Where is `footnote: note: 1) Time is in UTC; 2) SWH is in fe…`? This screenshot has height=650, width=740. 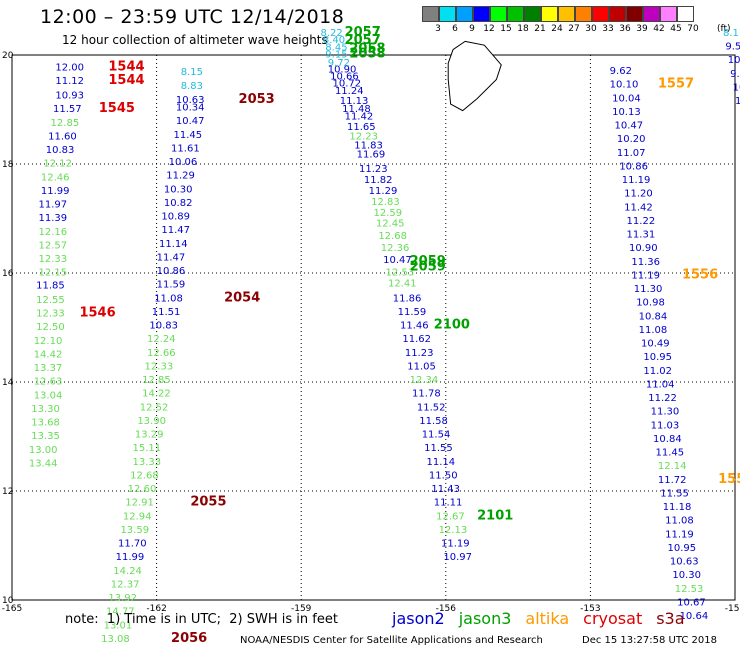 footnote: note: 1) Time is in UTC; 2) SWH is in fe… is located at coordinates (201, 619).